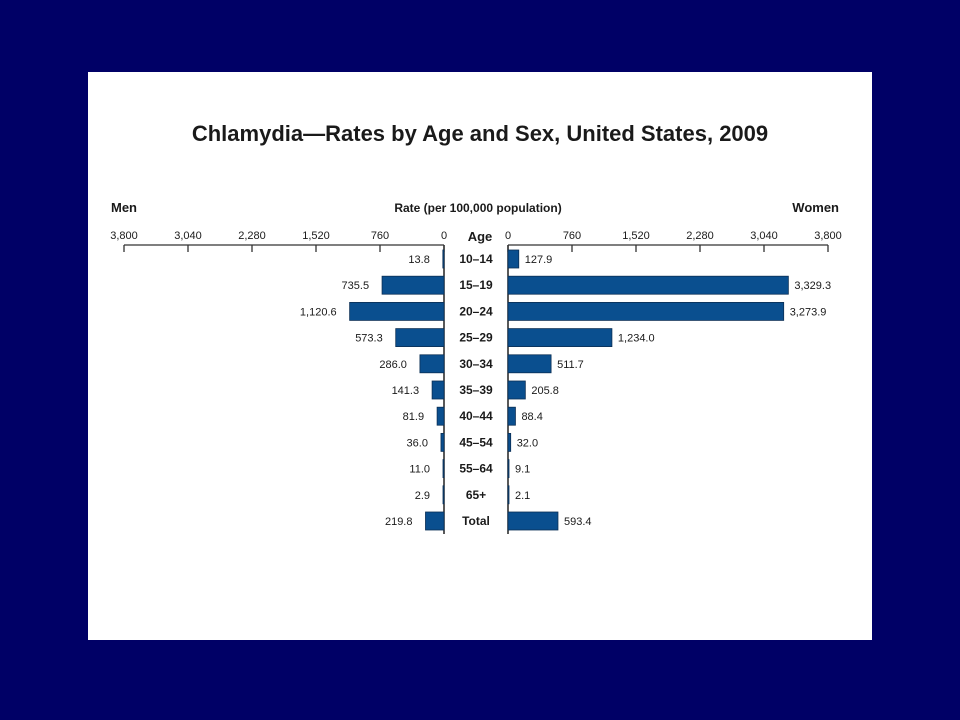  I want to click on women-value-label: 593.4, so click(578, 522).